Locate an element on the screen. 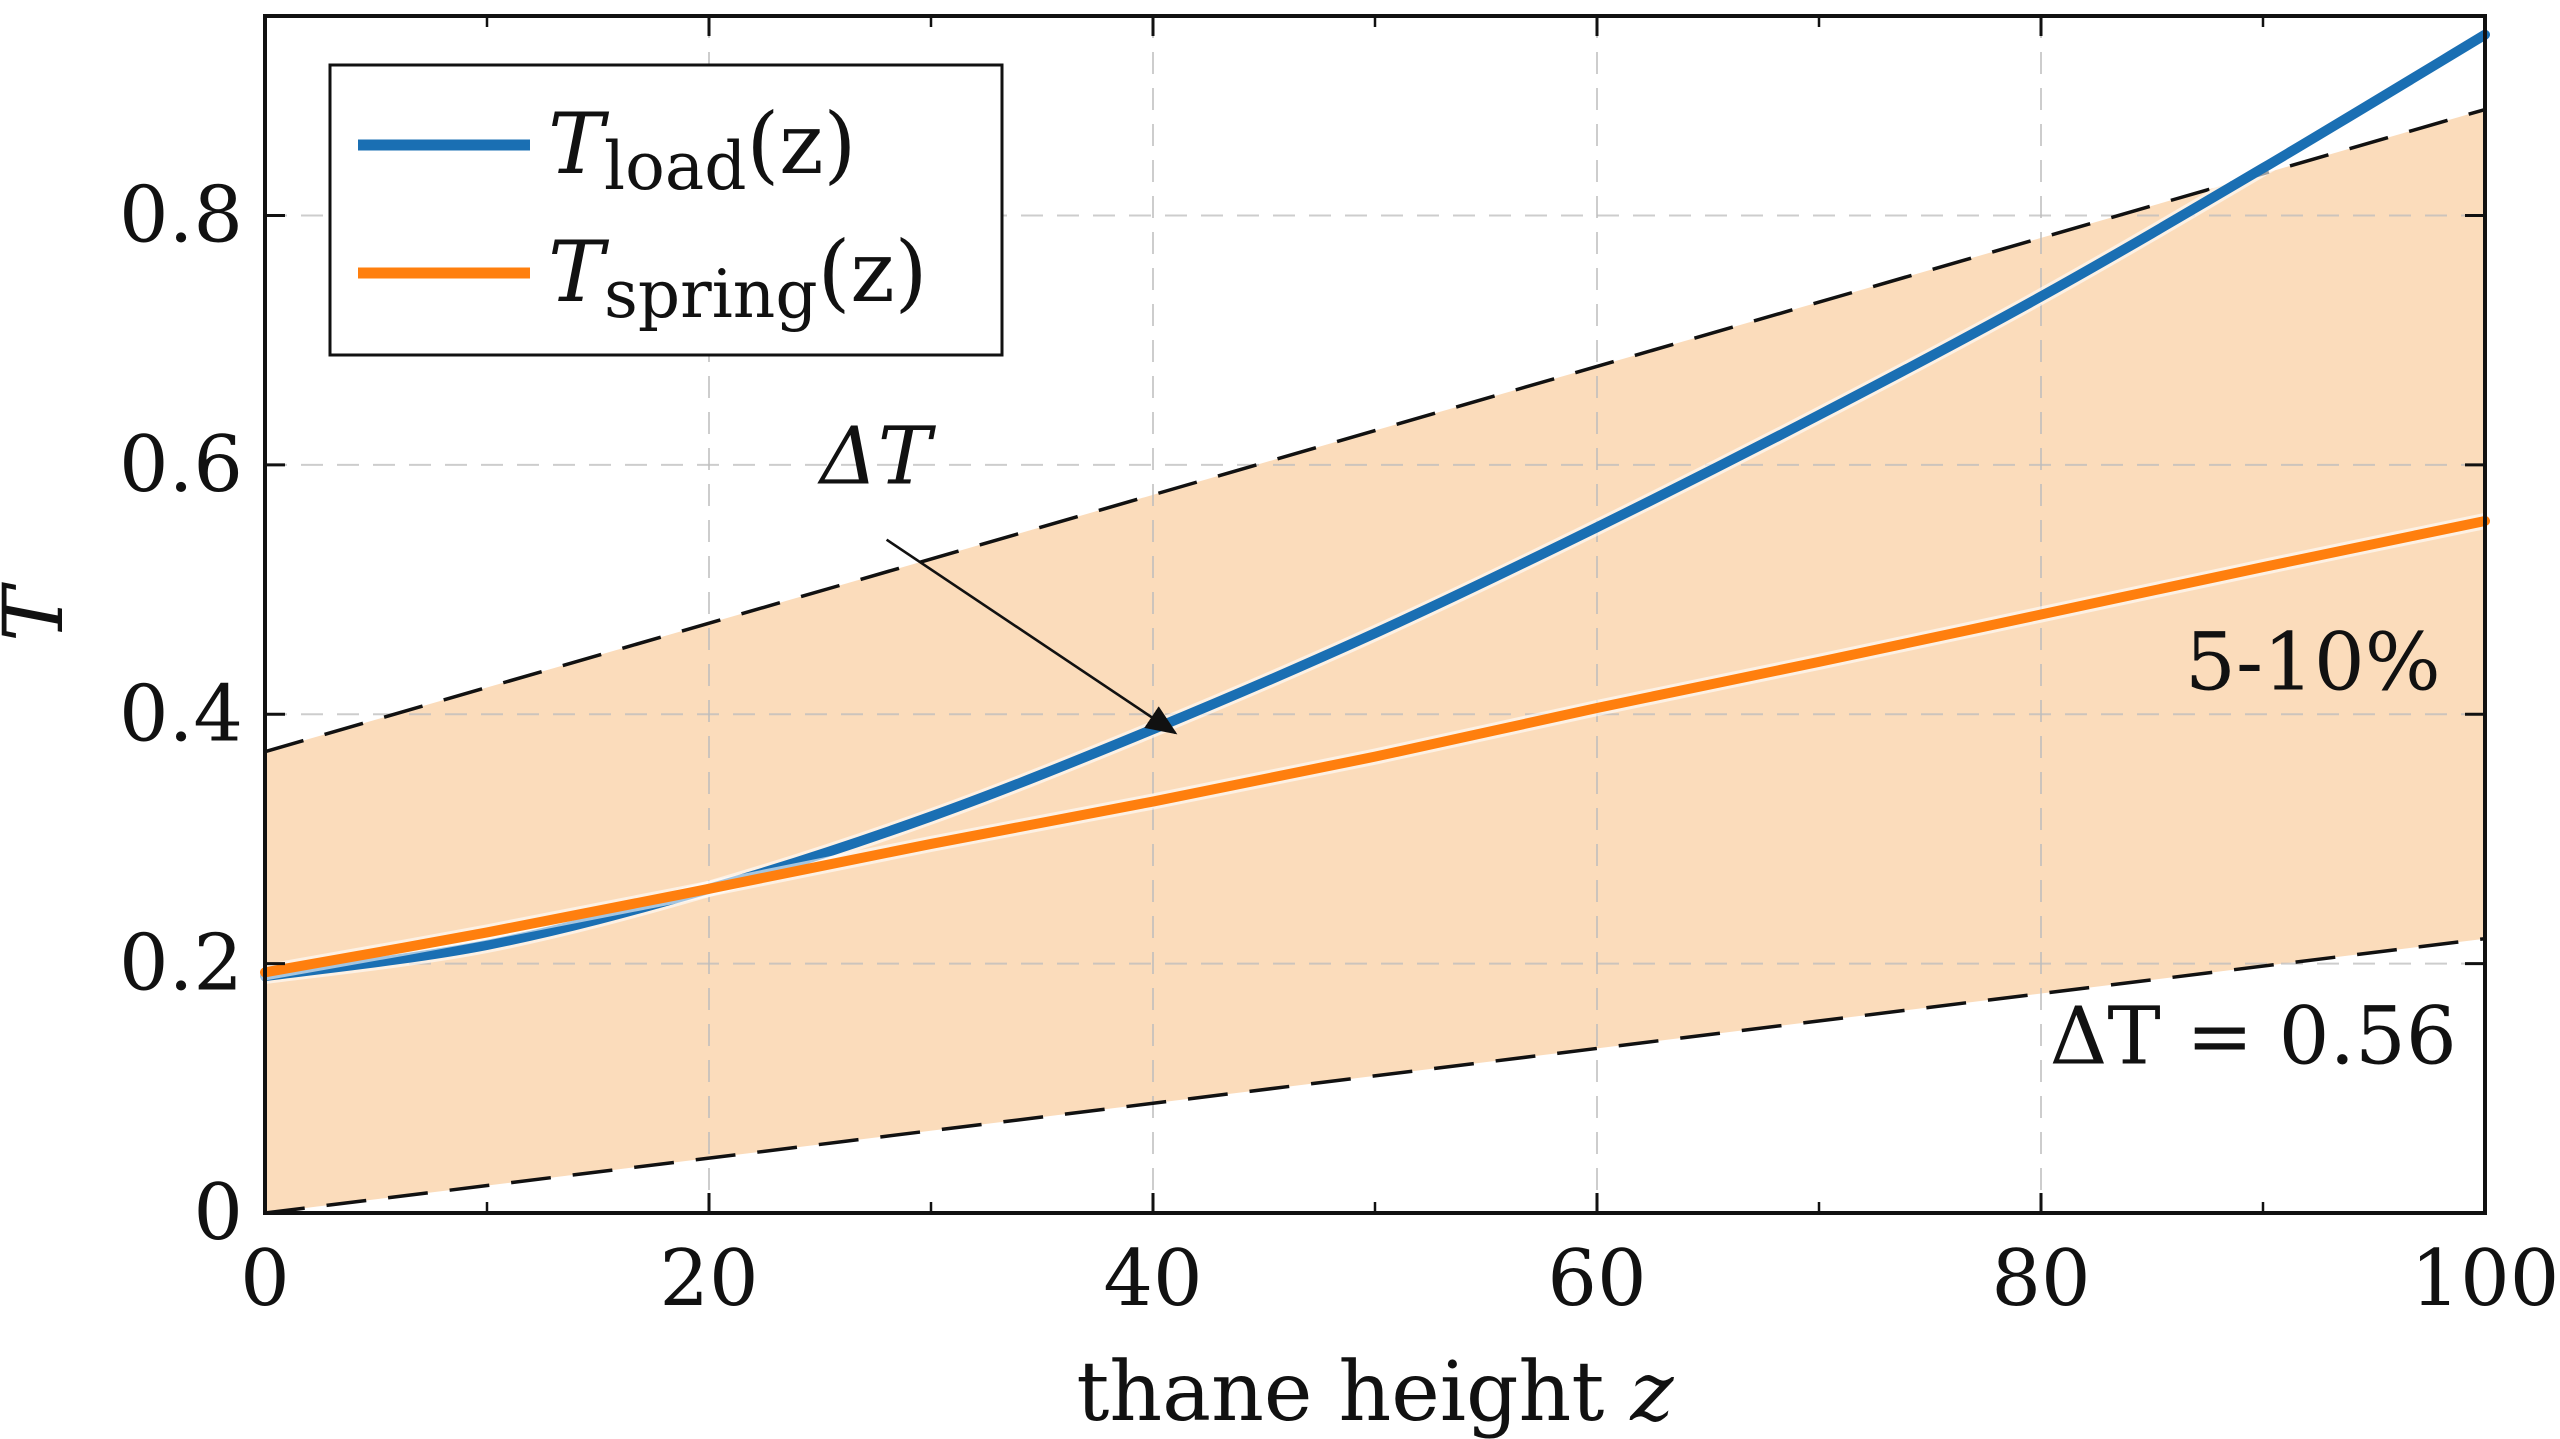  y-tick-label: 0.2 is located at coordinates (181, 964).